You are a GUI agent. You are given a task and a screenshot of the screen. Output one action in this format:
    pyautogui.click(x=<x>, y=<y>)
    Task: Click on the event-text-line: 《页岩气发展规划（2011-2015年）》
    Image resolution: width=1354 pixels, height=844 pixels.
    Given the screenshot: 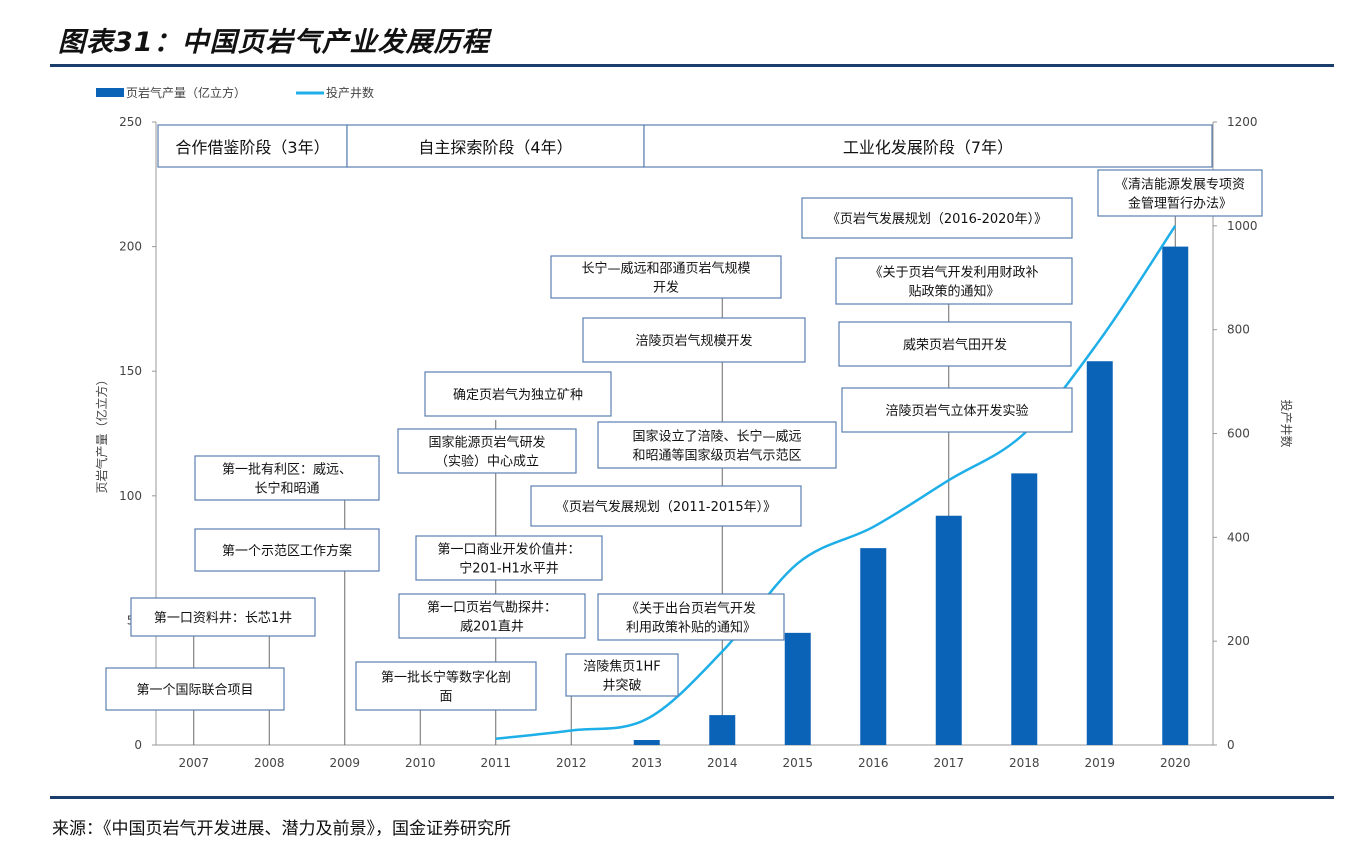 What is the action you would take?
    pyautogui.click(x=666, y=507)
    